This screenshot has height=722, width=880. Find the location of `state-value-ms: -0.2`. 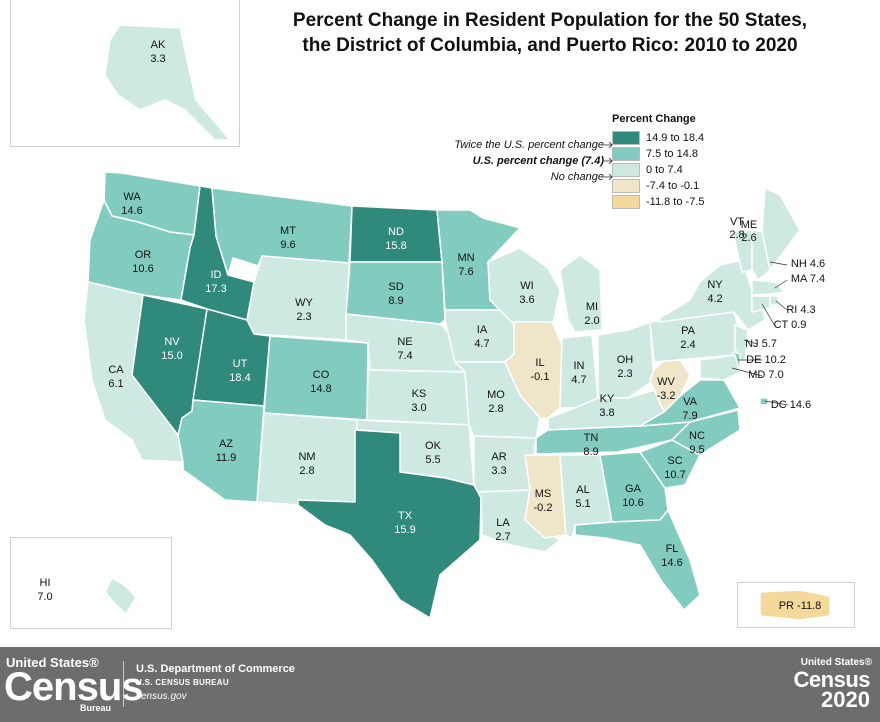

state-value-ms: -0.2 is located at coordinates (543, 508).